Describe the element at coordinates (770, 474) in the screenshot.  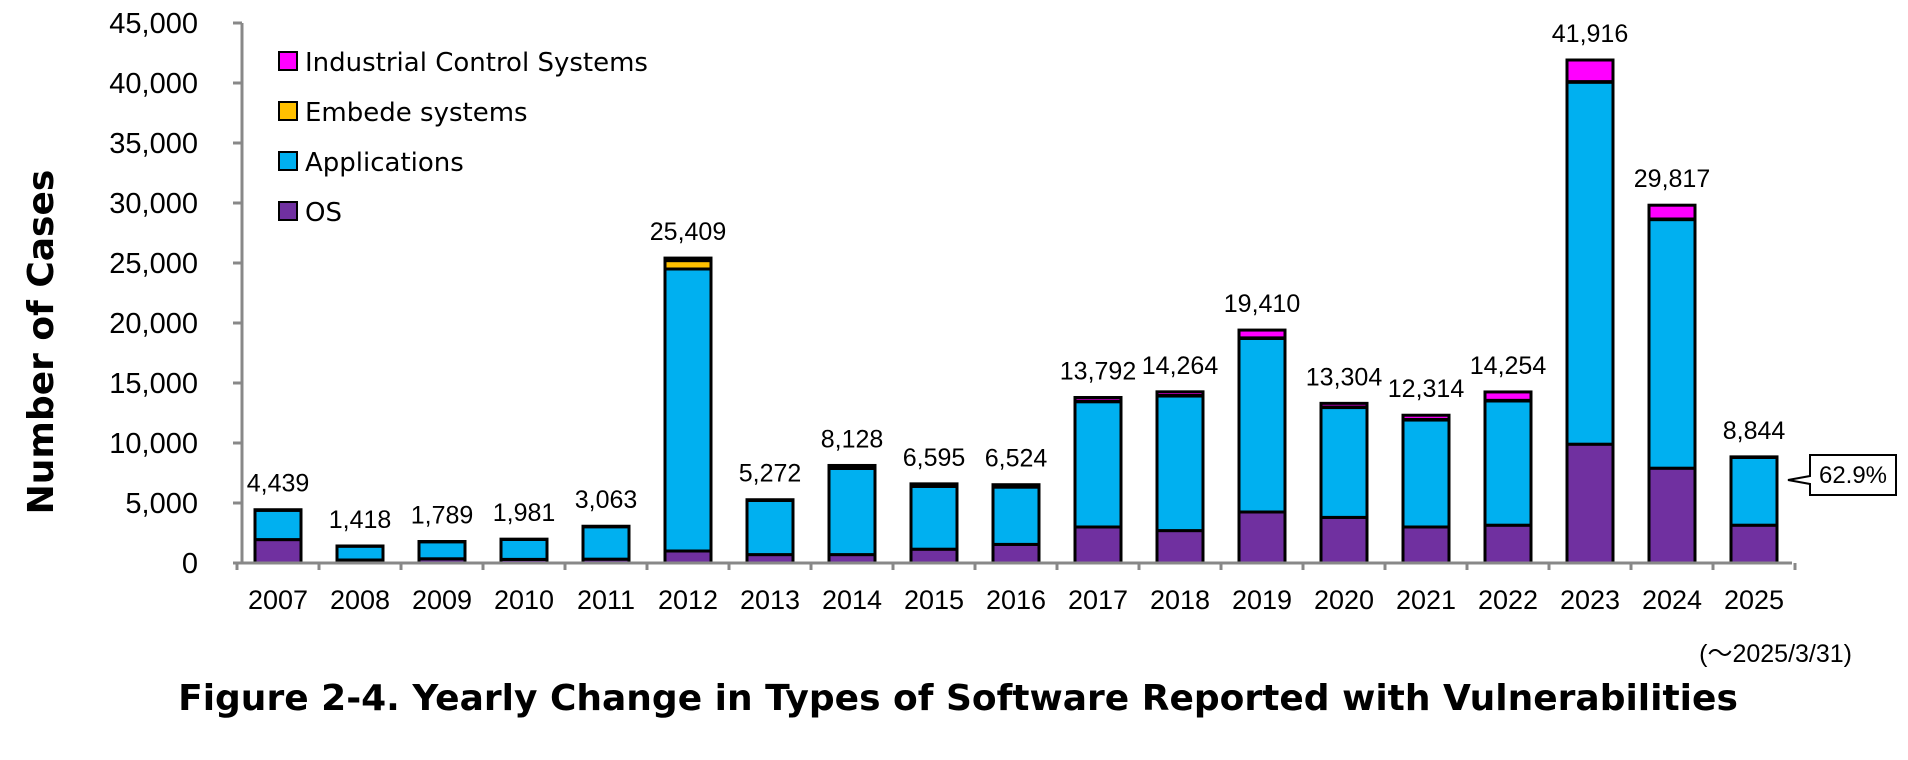
I see `total-label: 5,272` at that location.